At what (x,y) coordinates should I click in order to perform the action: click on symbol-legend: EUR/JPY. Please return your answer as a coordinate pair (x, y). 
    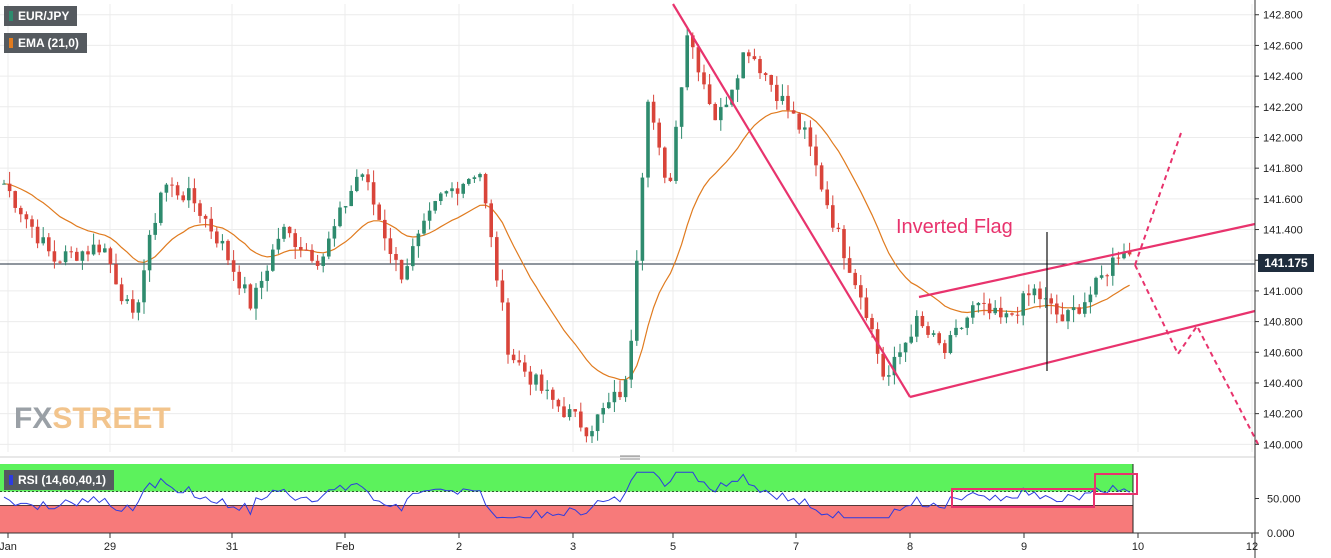
    Looking at the image, I should click on (41, 16).